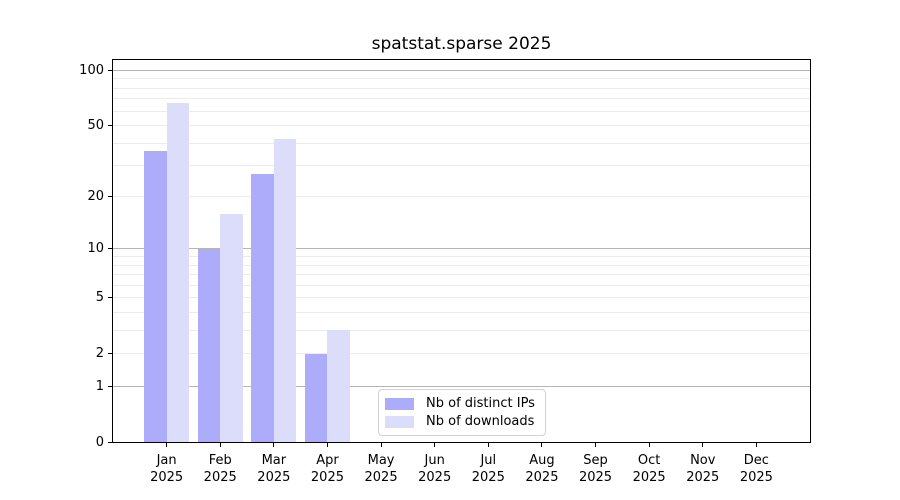 The width and height of the screenshot is (900, 500). Describe the element at coordinates (327, 460) in the screenshot. I see `x-tick-month: Apr` at that location.